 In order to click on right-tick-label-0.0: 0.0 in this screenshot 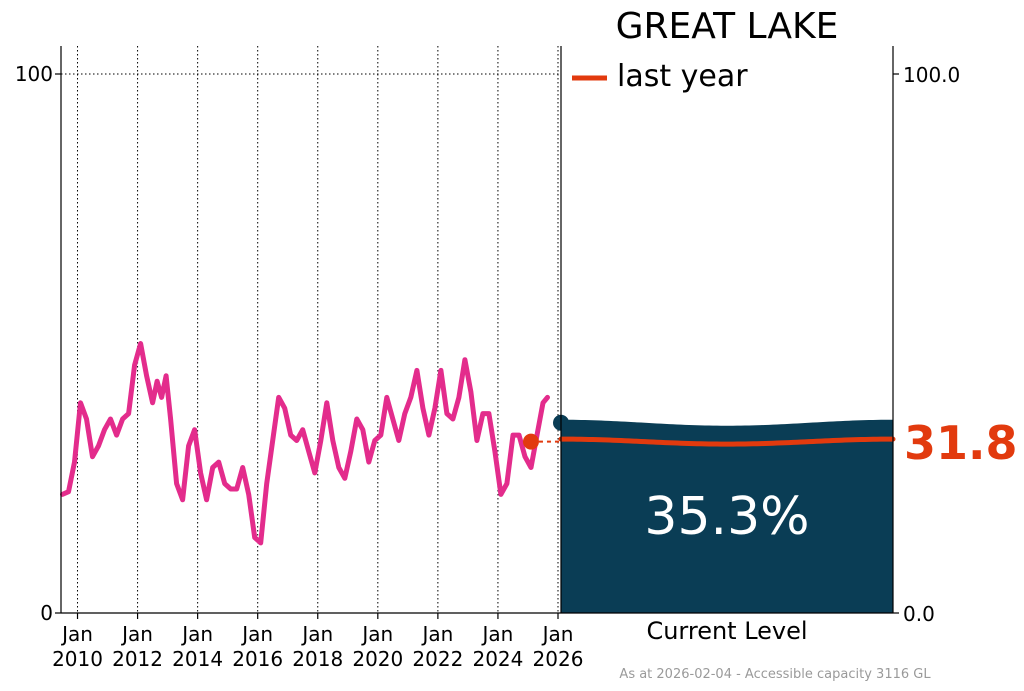, I will do `click(919, 614)`.